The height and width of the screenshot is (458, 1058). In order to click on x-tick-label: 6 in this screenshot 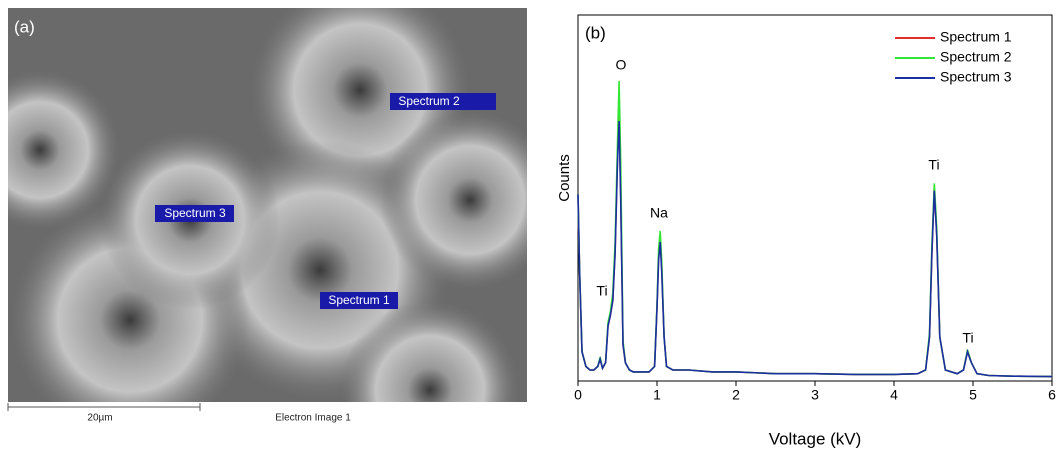, I will do `click(1052, 395)`.